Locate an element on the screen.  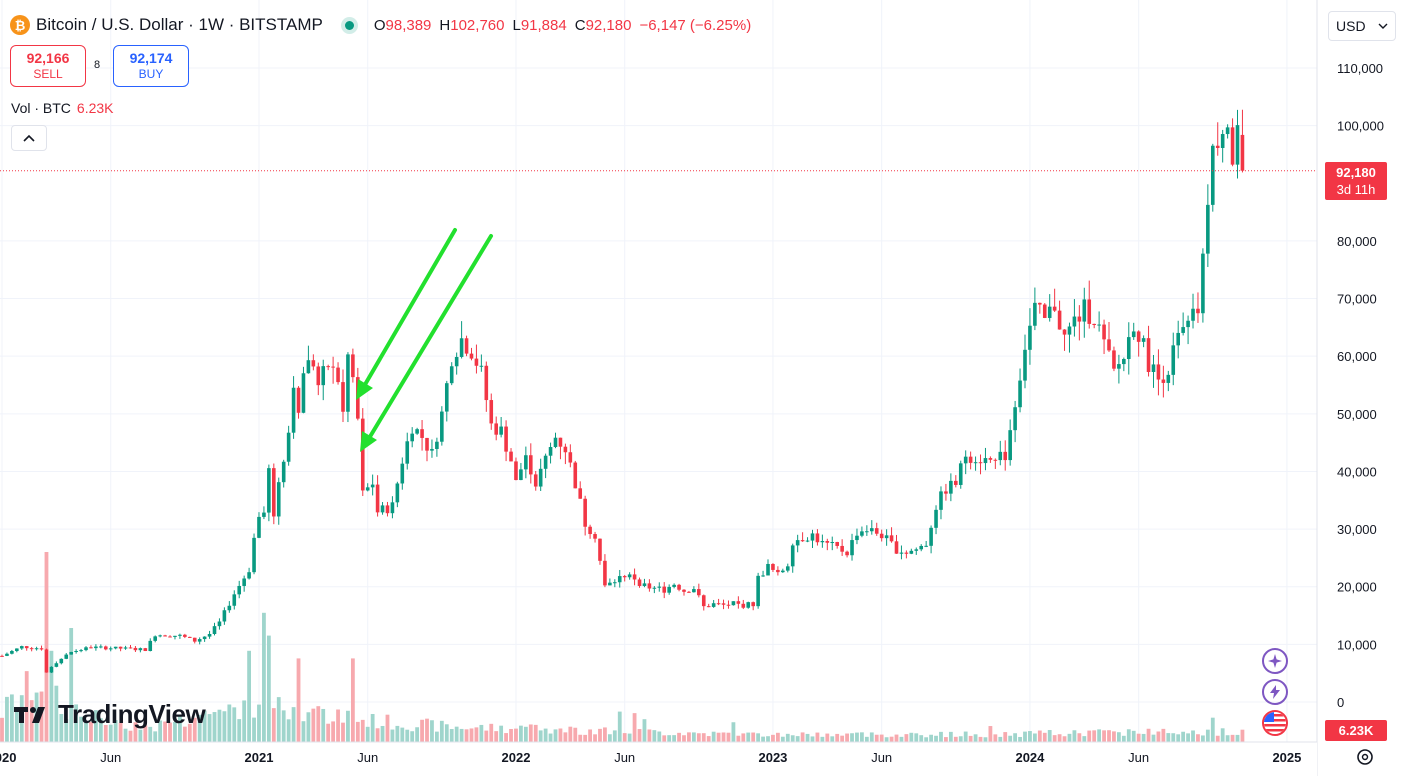
settings-icon is located at coordinates (1365, 757).